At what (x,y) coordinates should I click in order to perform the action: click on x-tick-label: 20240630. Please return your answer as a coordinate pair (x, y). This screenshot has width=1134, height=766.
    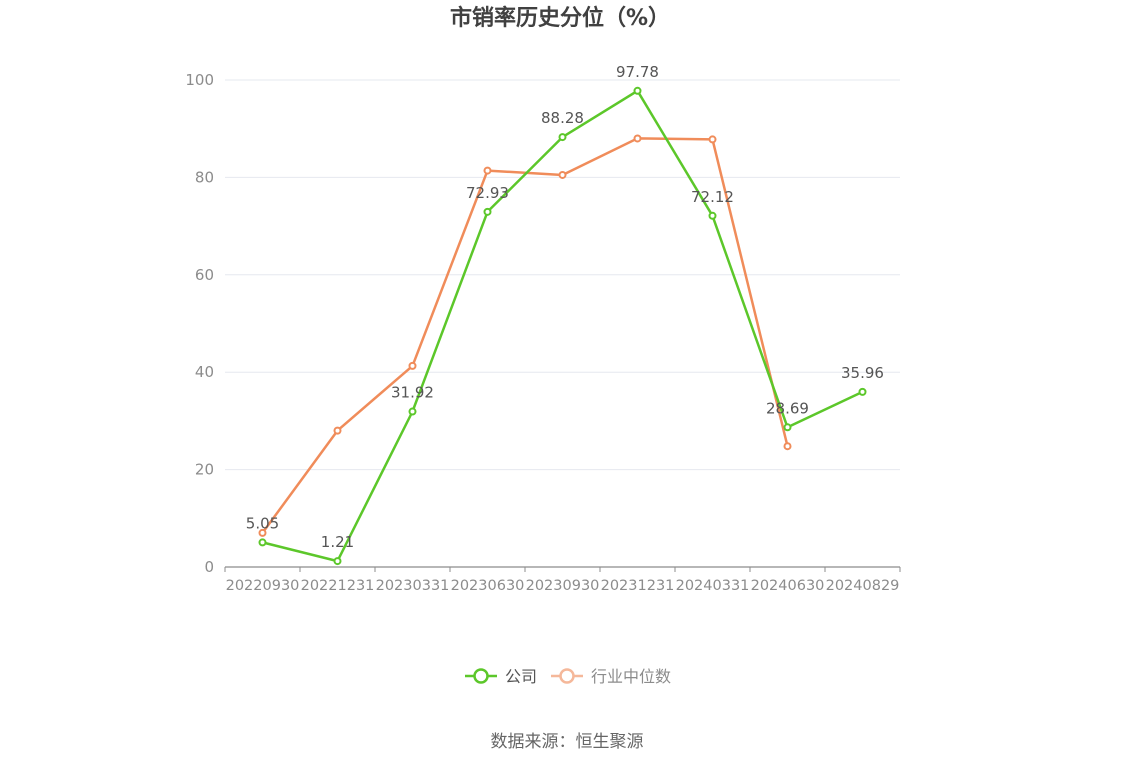
    Looking at the image, I should click on (788, 586).